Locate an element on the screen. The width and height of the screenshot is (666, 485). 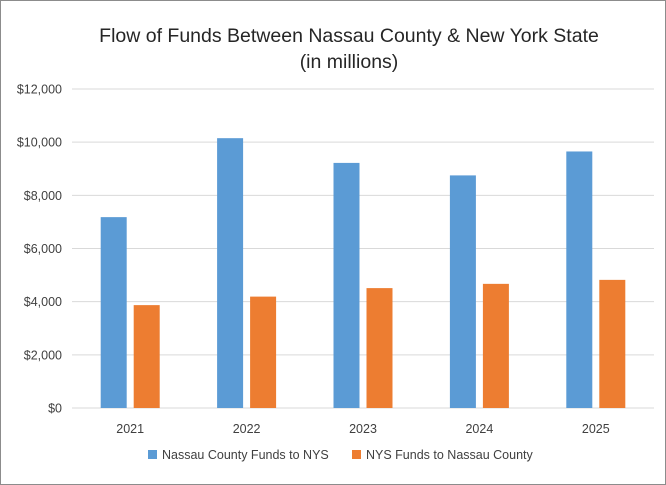
y-tick-label: $8,000 is located at coordinates (43, 196).